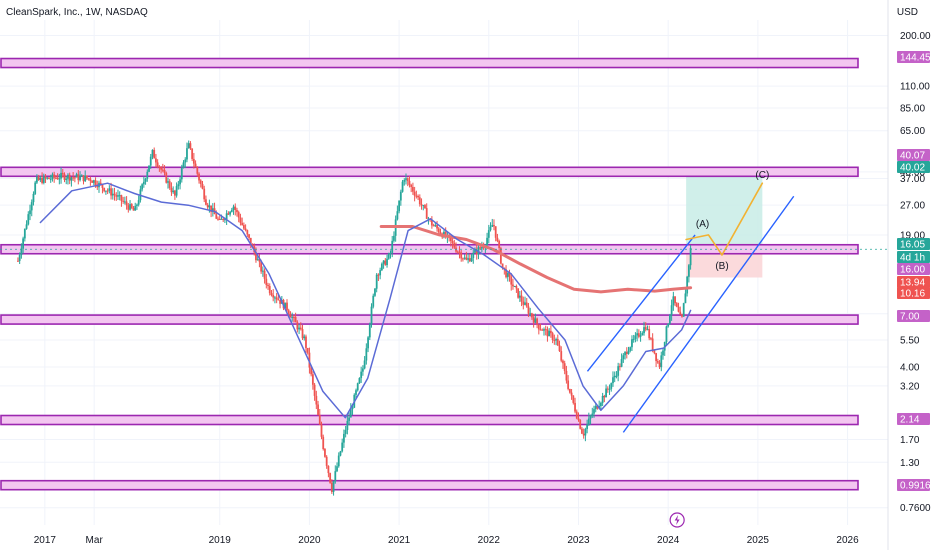 The height and width of the screenshot is (550, 932). What do you see at coordinates (399, 540) in the screenshot?
I see `x-tick-label: 2021` at bounding box center [399, 540].